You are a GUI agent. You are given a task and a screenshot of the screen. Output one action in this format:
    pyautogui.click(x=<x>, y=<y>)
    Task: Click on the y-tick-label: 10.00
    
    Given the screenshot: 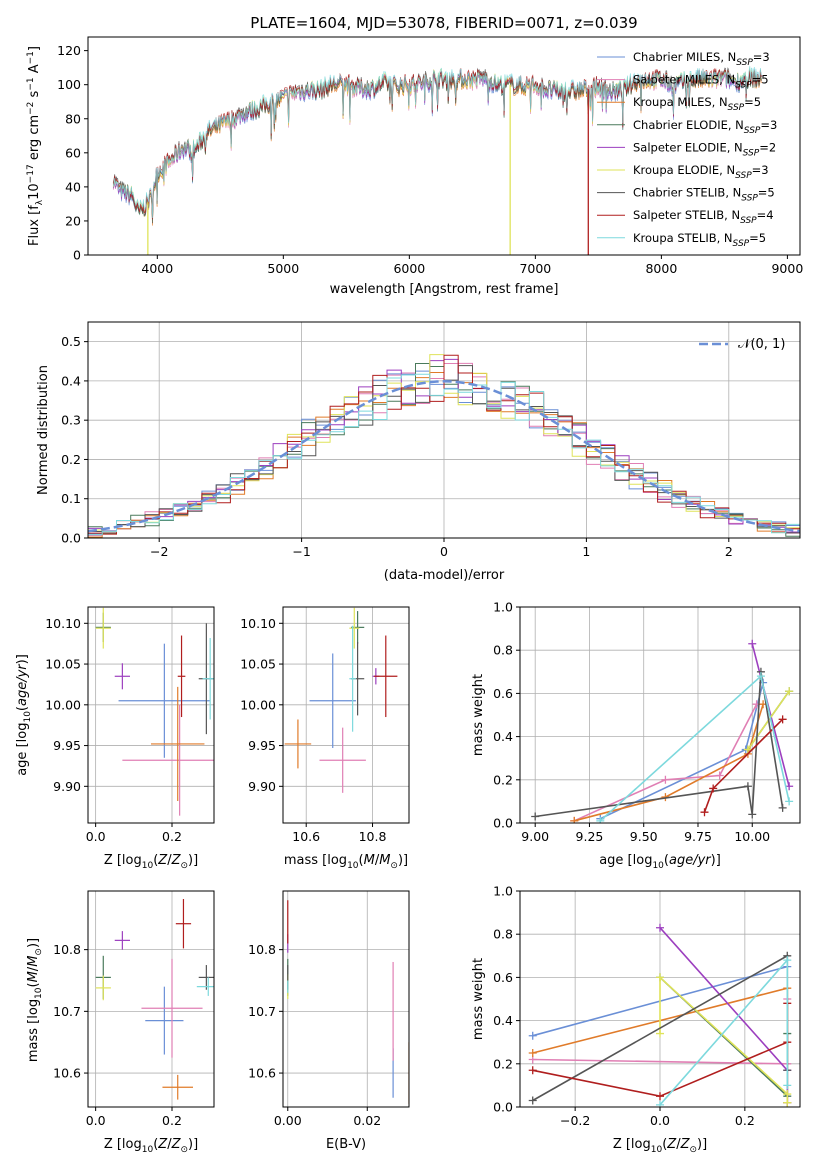 What is the action you would take?
    pyautogui.click(x=63, y=704)
    